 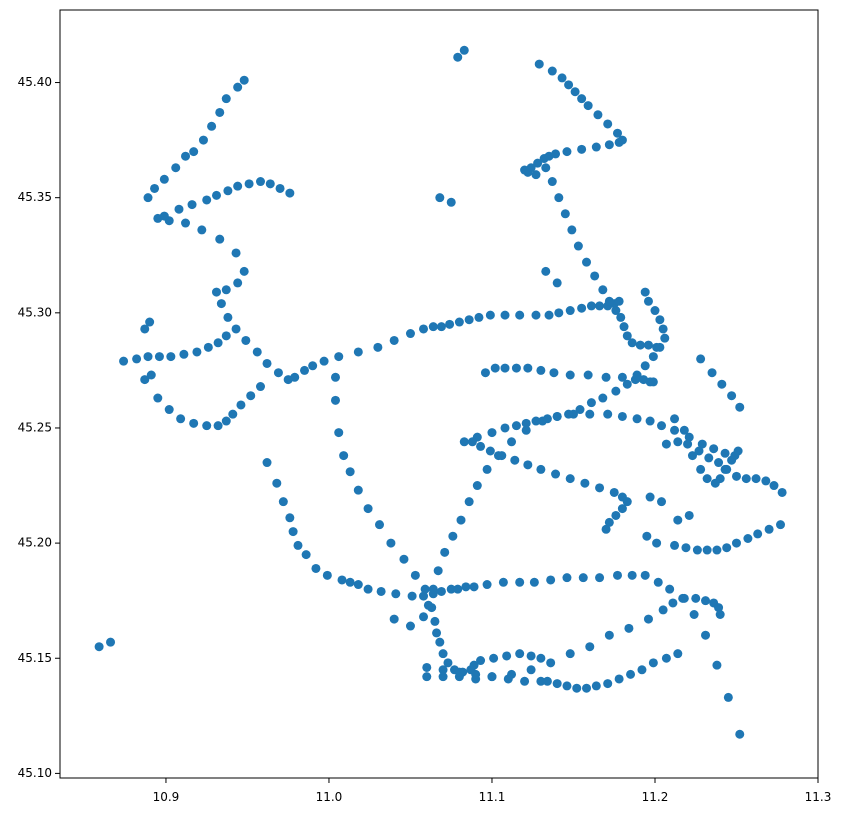 What do you see at coordinates (655, 797) in the screenshot?
I see `x-tick-label: 11.2` at bounding box center [655, 797].